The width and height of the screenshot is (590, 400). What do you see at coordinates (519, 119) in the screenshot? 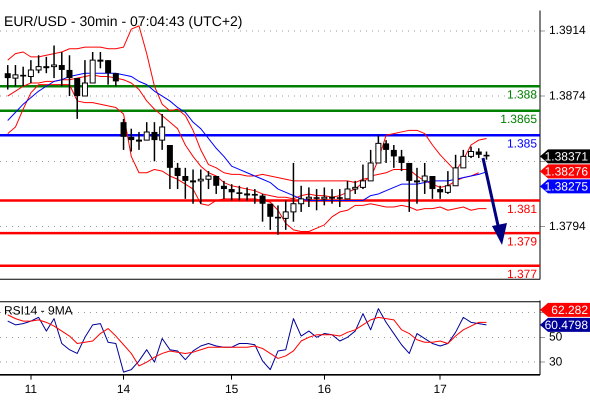
I see `ref-line-label: 1.3865` at bounding box center [519, 119].